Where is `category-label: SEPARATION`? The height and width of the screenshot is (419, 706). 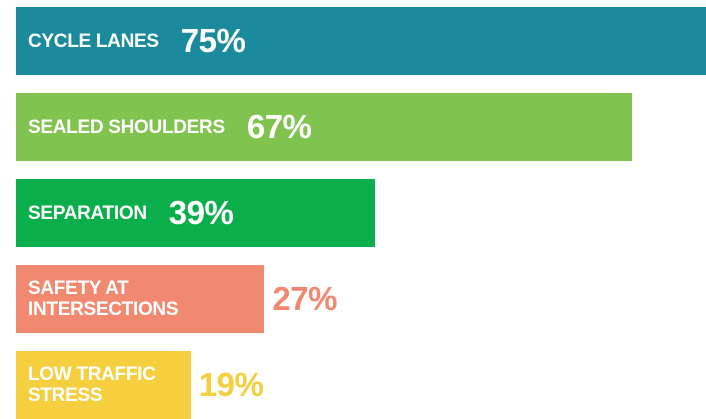 category-label: SEPARATION is located at coordinates (87, 213).